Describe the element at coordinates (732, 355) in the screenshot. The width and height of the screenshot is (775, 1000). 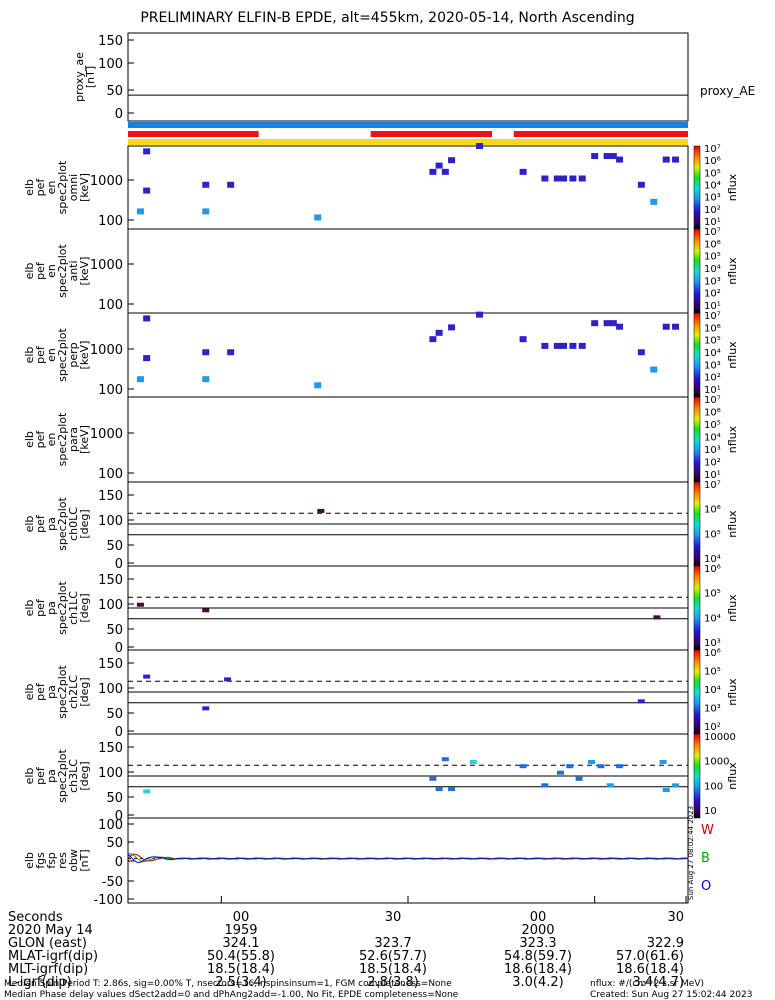
I see `colorbar-title-pef-perp: nflux` at that location.